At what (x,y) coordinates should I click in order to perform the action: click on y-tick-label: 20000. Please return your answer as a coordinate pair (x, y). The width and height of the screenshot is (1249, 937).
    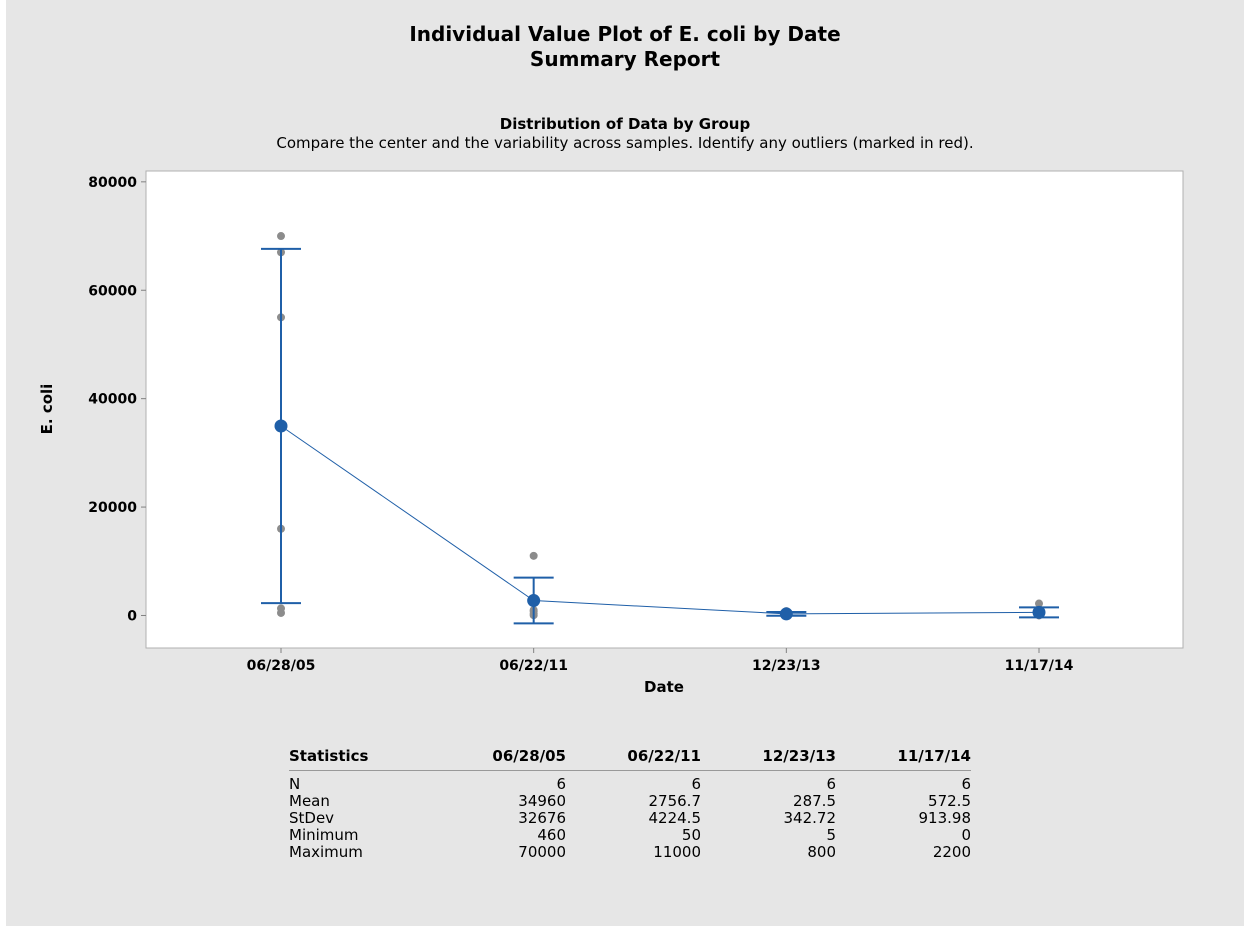
    Looking at the image, I should click on (112, 508).